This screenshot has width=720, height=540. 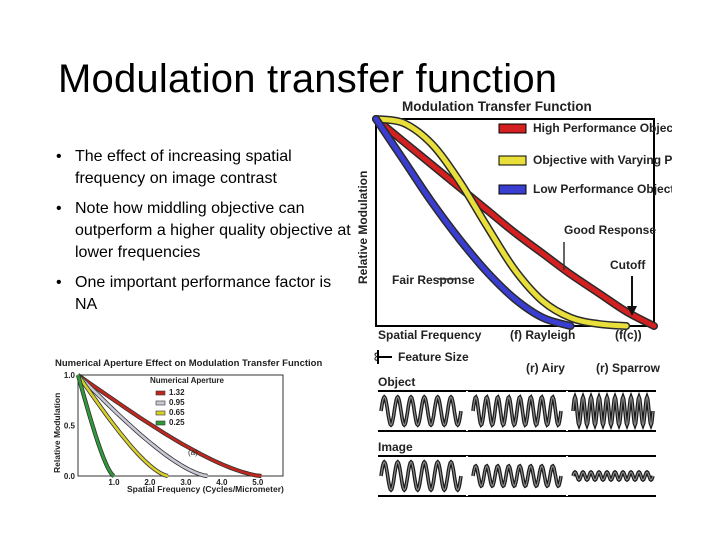 I want to click on legend-label-low: Low Performance Objective, so click(x=602, y=189).